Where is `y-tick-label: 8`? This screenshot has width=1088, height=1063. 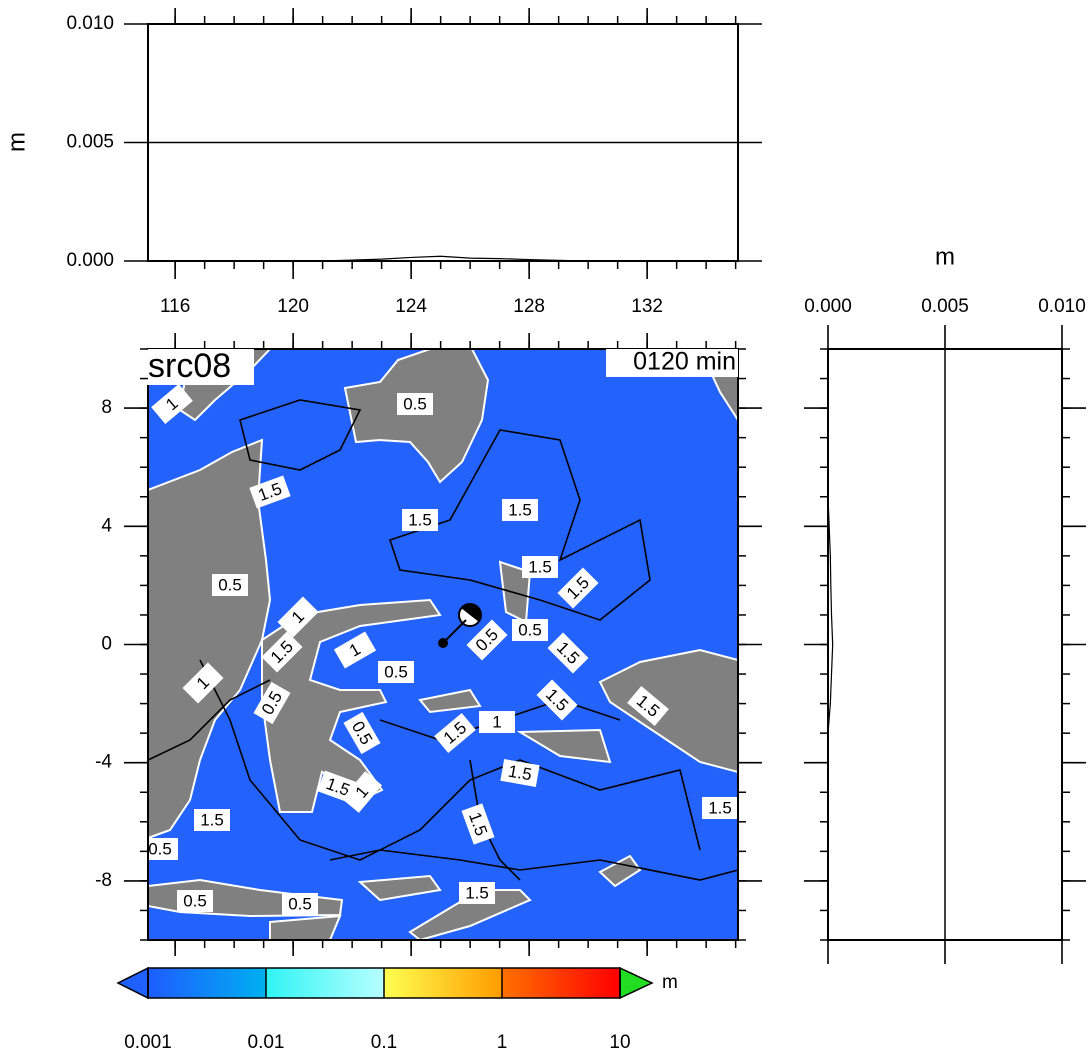
y-tick-label: 8 is located at coordinates (106, 407).